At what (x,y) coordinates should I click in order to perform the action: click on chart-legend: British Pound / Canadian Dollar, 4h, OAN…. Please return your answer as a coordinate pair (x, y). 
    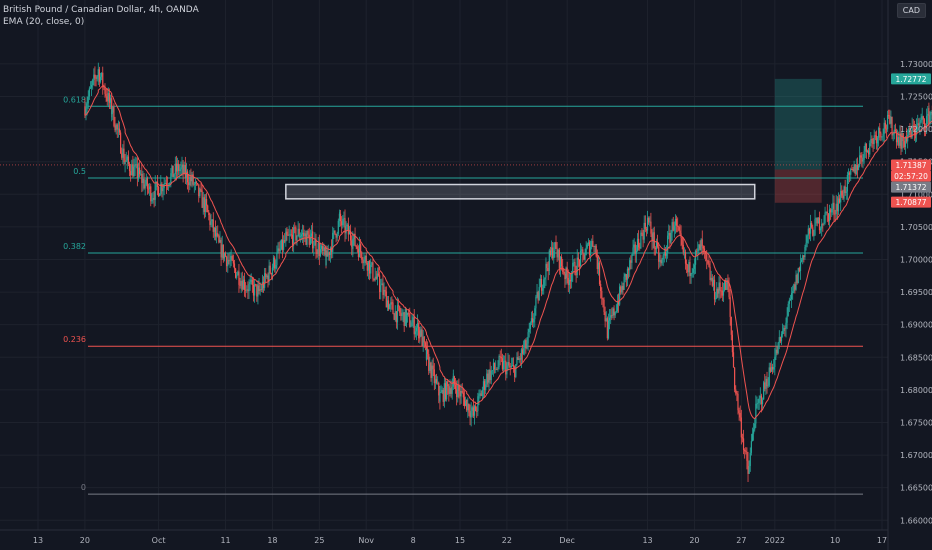
    Looking at the image, I should click on (101, 16).